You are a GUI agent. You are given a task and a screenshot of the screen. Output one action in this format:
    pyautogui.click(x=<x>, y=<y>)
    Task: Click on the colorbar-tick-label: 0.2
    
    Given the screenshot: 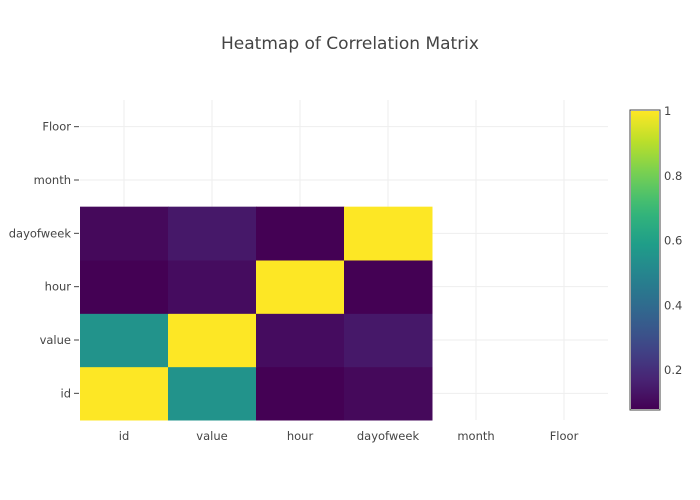 What is the action you would take?
    pyautogui.click(x=673, y=370)
    